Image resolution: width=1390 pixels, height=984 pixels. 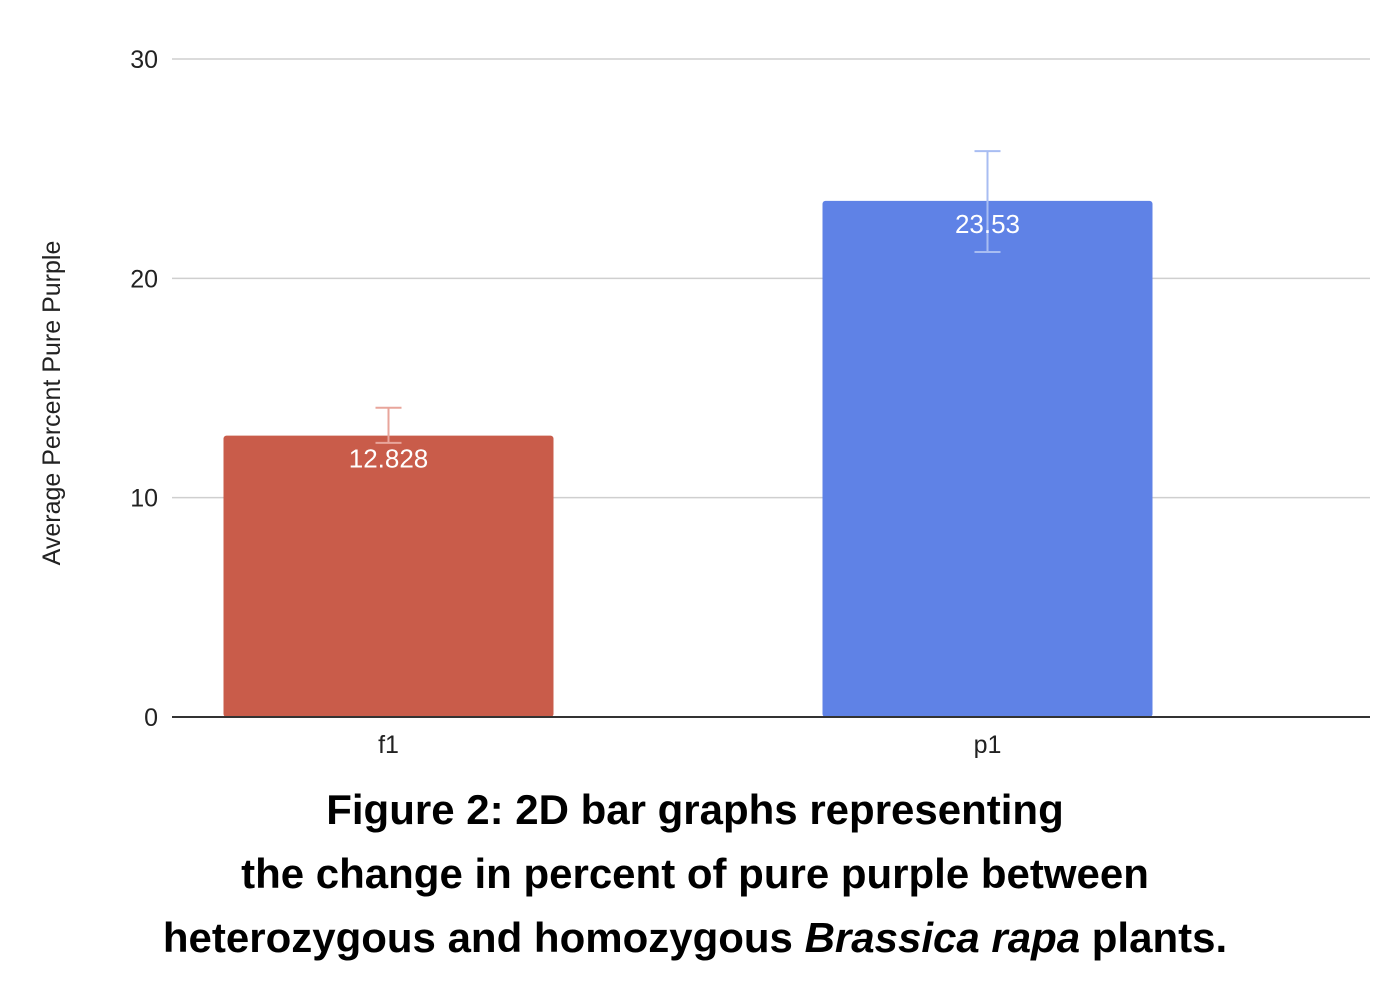 What do you see at coordinates (389, 459) in the screenshot?
I see `value-label-f1: 12.828` at bounding box center [389, 459].